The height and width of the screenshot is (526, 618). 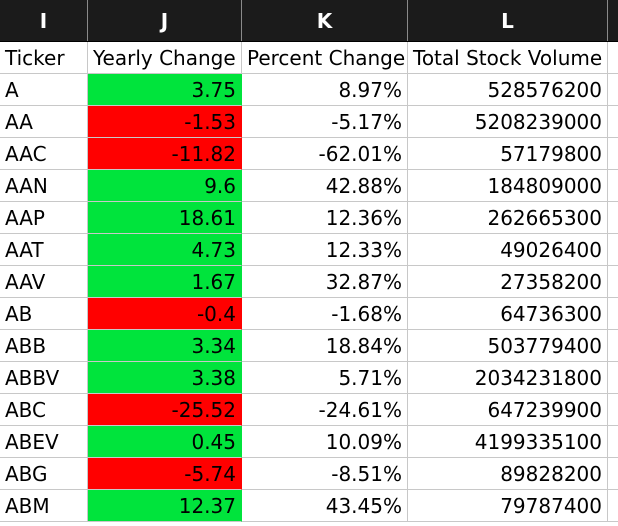 What do you see at coordinates (165, 90) in the screenshot?
I see `yearly-change-cell: 3.75` at bounding box center [165, 90].